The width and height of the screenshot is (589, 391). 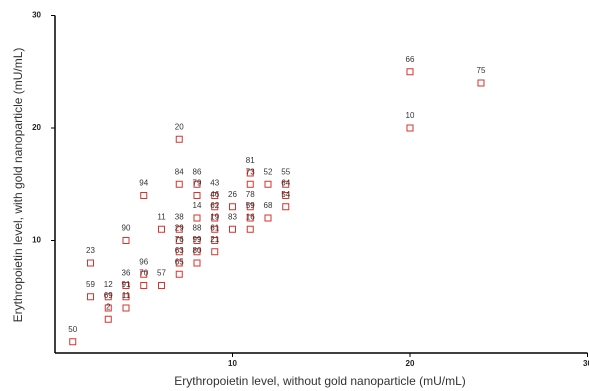 I want to click on point-label: 99, so click(x=197, y=239).